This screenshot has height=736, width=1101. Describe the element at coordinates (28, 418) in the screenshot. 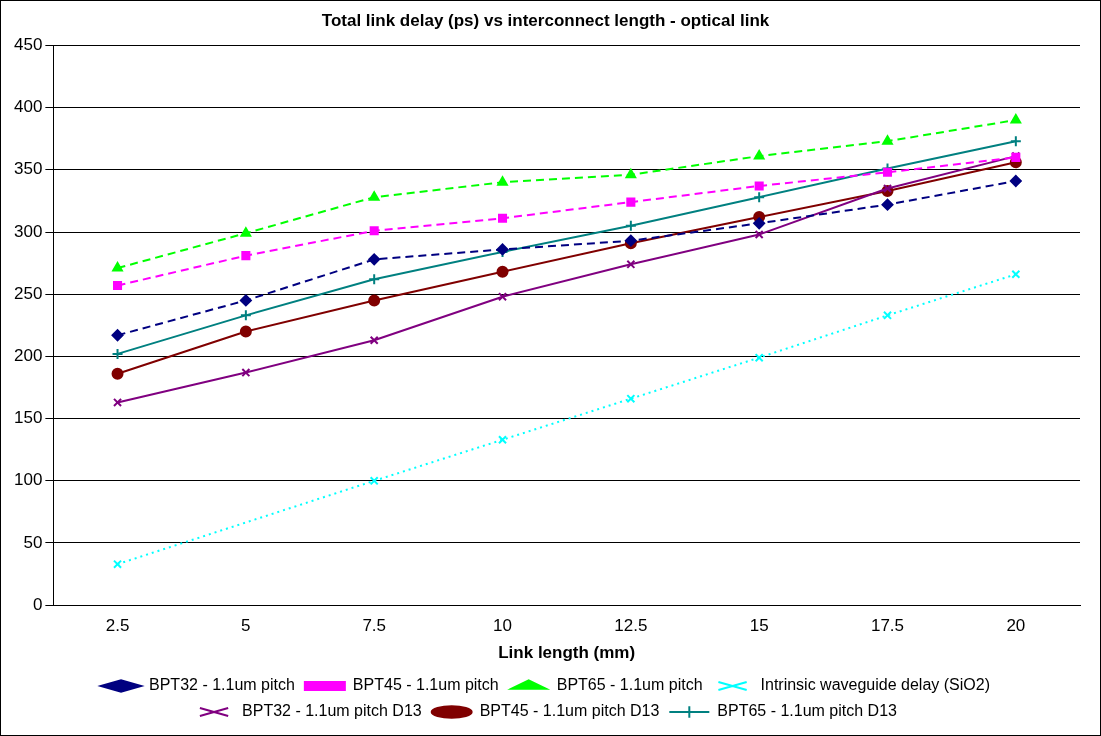

I see `y-tick-label: 150` at that location.